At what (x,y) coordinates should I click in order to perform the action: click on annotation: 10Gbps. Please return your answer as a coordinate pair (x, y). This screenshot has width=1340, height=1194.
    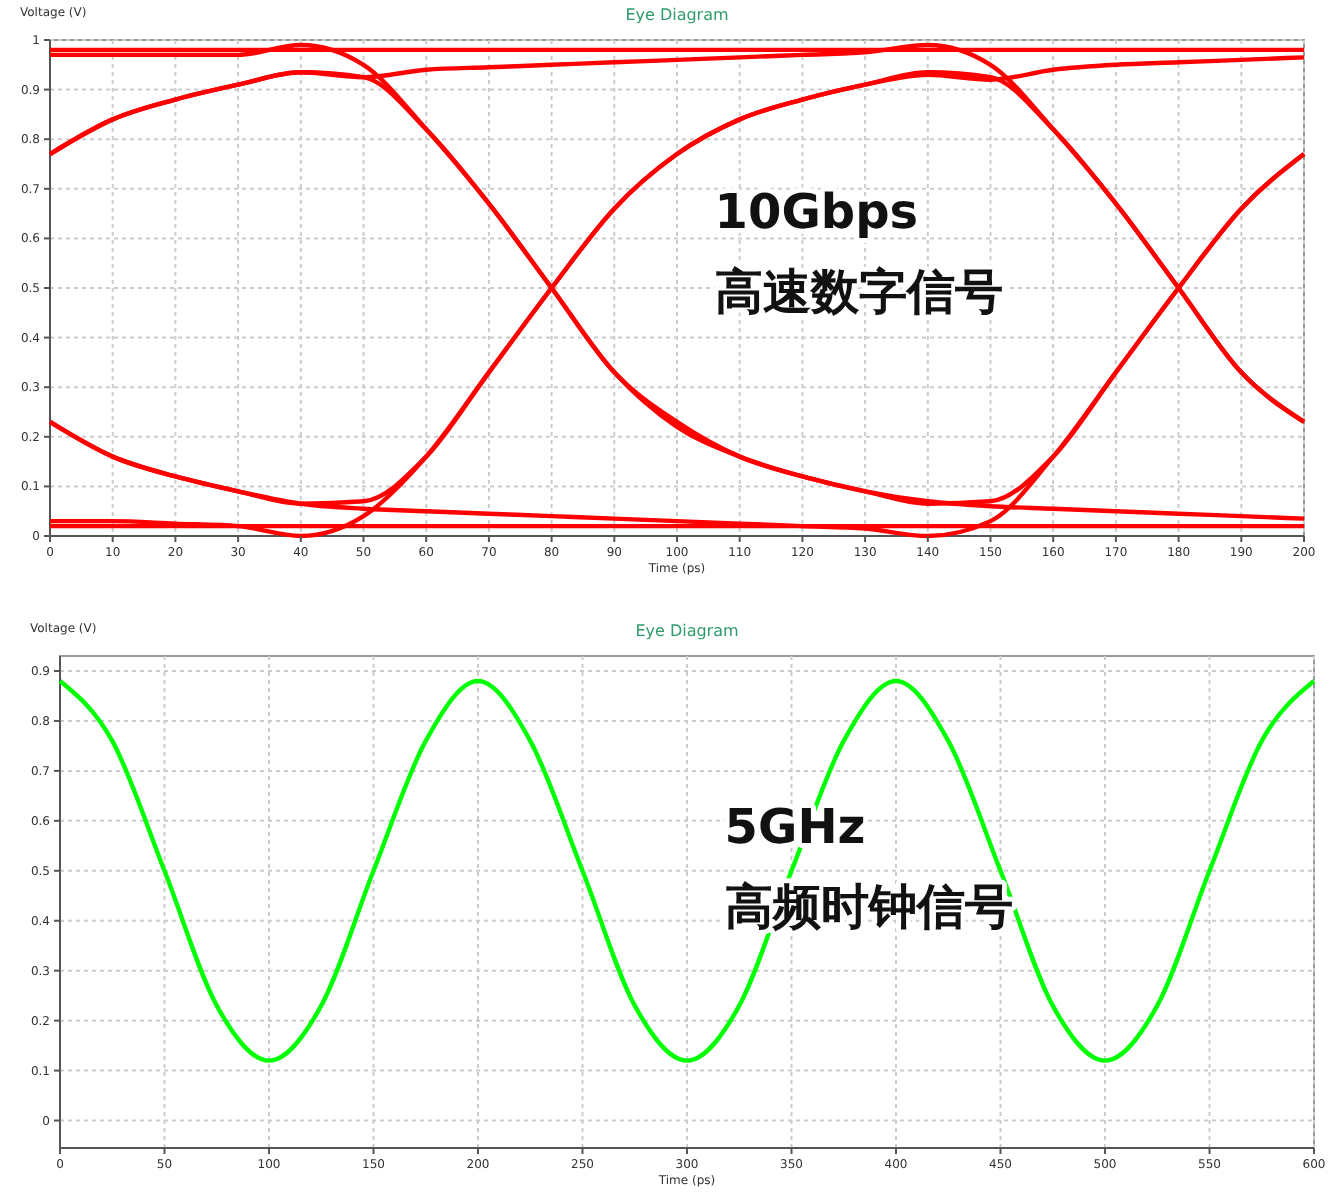
    Looking at the image, I should click on (816, 212).